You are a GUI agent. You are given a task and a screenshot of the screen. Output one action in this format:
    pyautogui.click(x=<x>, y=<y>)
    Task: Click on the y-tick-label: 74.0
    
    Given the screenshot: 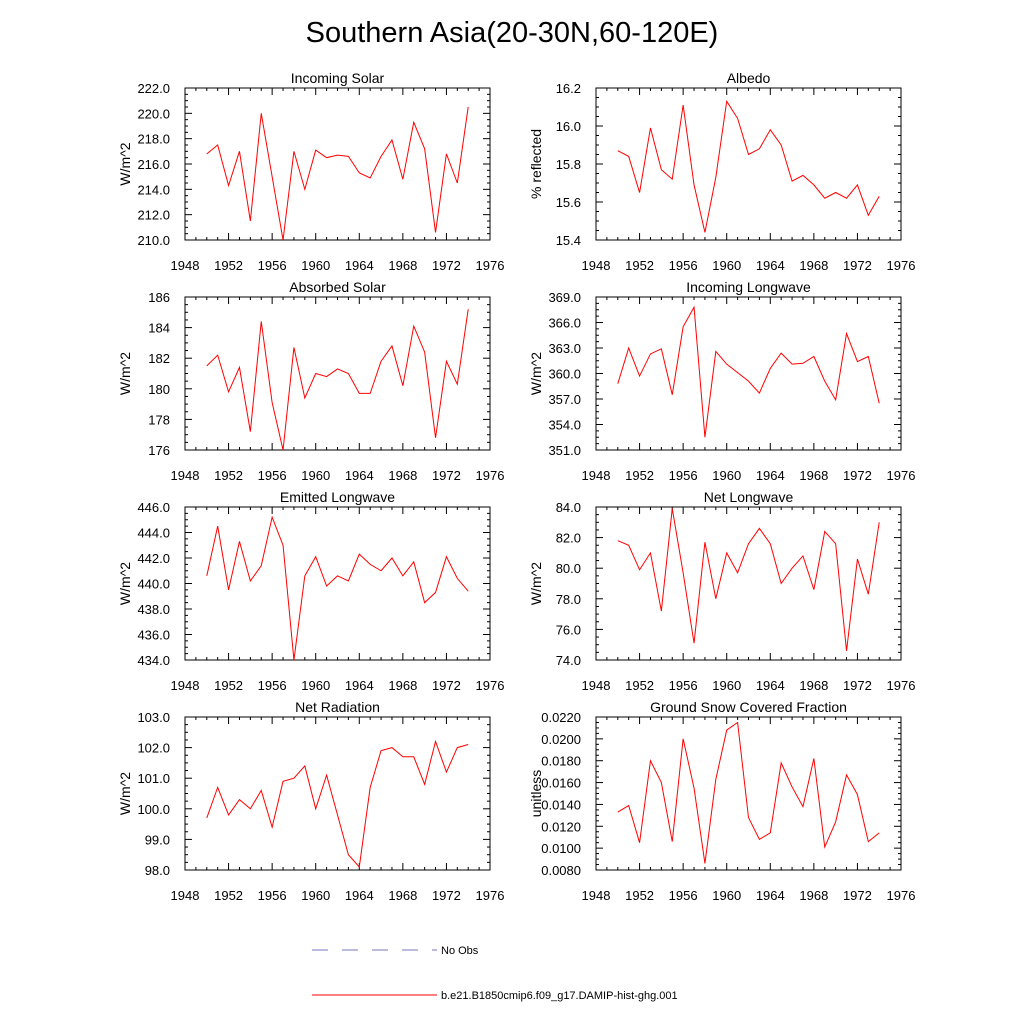 What is the action you would take?
    pyautogui.click(x=568, y=660)
    